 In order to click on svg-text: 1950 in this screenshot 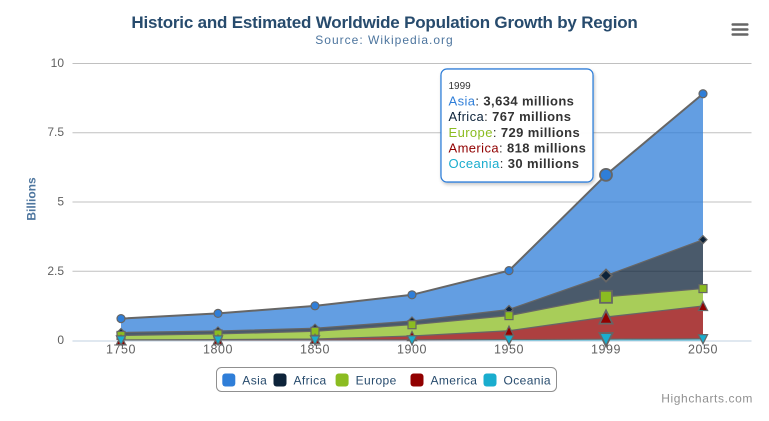, I will do `click(509, 350)`.